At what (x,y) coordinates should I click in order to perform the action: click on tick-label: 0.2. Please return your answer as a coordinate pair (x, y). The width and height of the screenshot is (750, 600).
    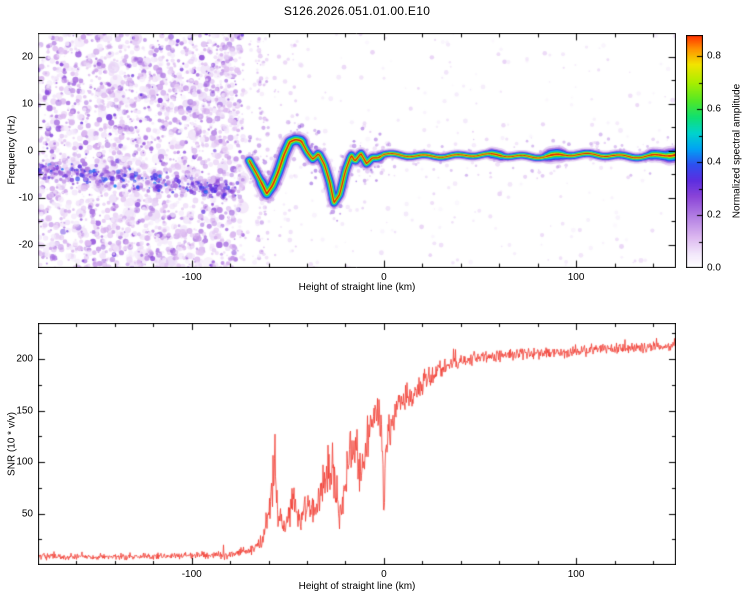
    Looking at the image, I should click on (714, 215).